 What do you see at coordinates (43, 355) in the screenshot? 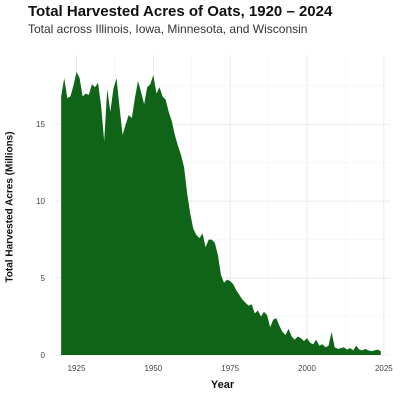
I see `y-tick-label: 0` at bounding box center [43, 355].